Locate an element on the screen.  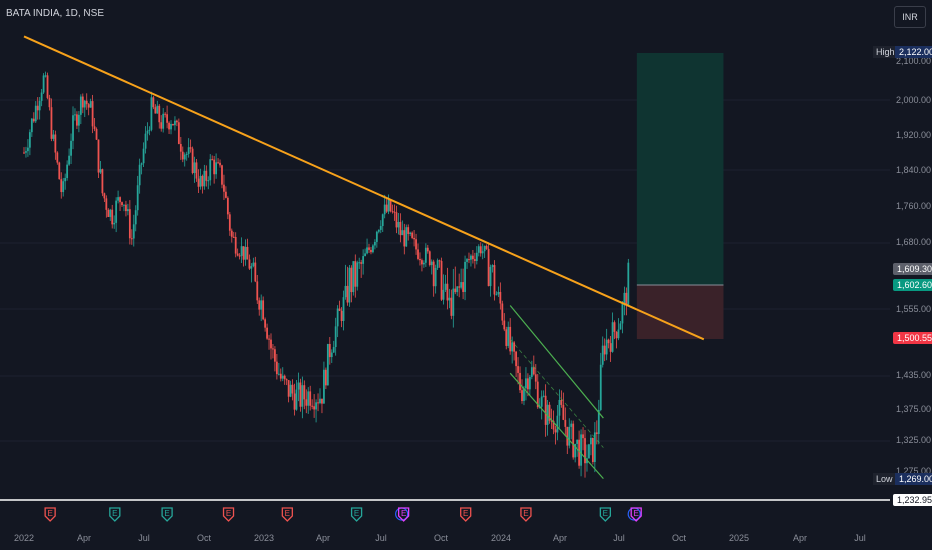
y-tick: 1,325.00 is located at coordinates (914, 440).